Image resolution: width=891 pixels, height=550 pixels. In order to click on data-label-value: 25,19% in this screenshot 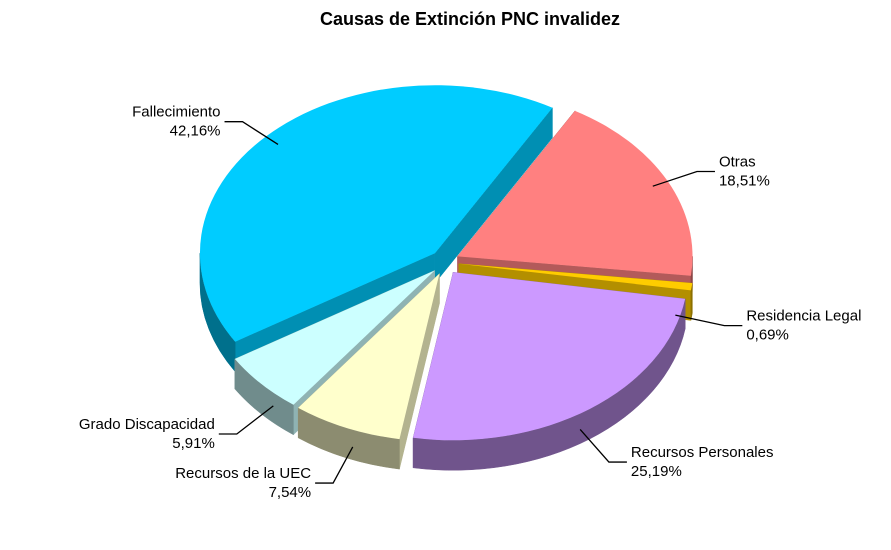, I will do `click(656, 471)`.